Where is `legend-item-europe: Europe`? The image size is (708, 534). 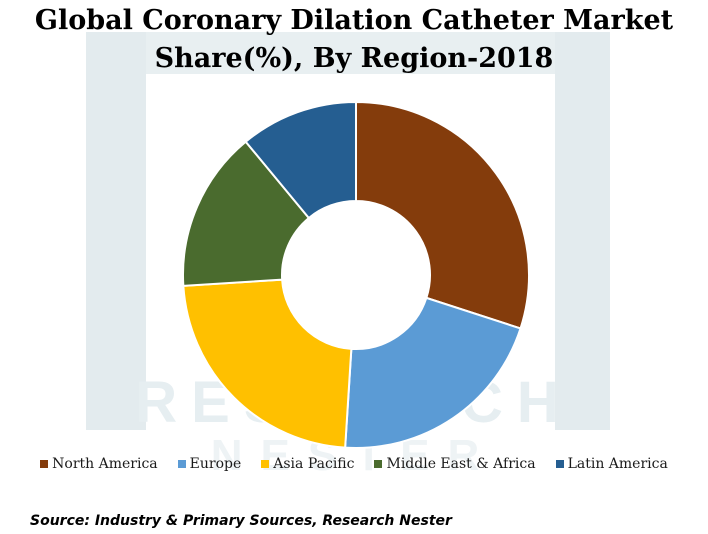
legend-item-europe: Europe is located at coordinates (209, 464).